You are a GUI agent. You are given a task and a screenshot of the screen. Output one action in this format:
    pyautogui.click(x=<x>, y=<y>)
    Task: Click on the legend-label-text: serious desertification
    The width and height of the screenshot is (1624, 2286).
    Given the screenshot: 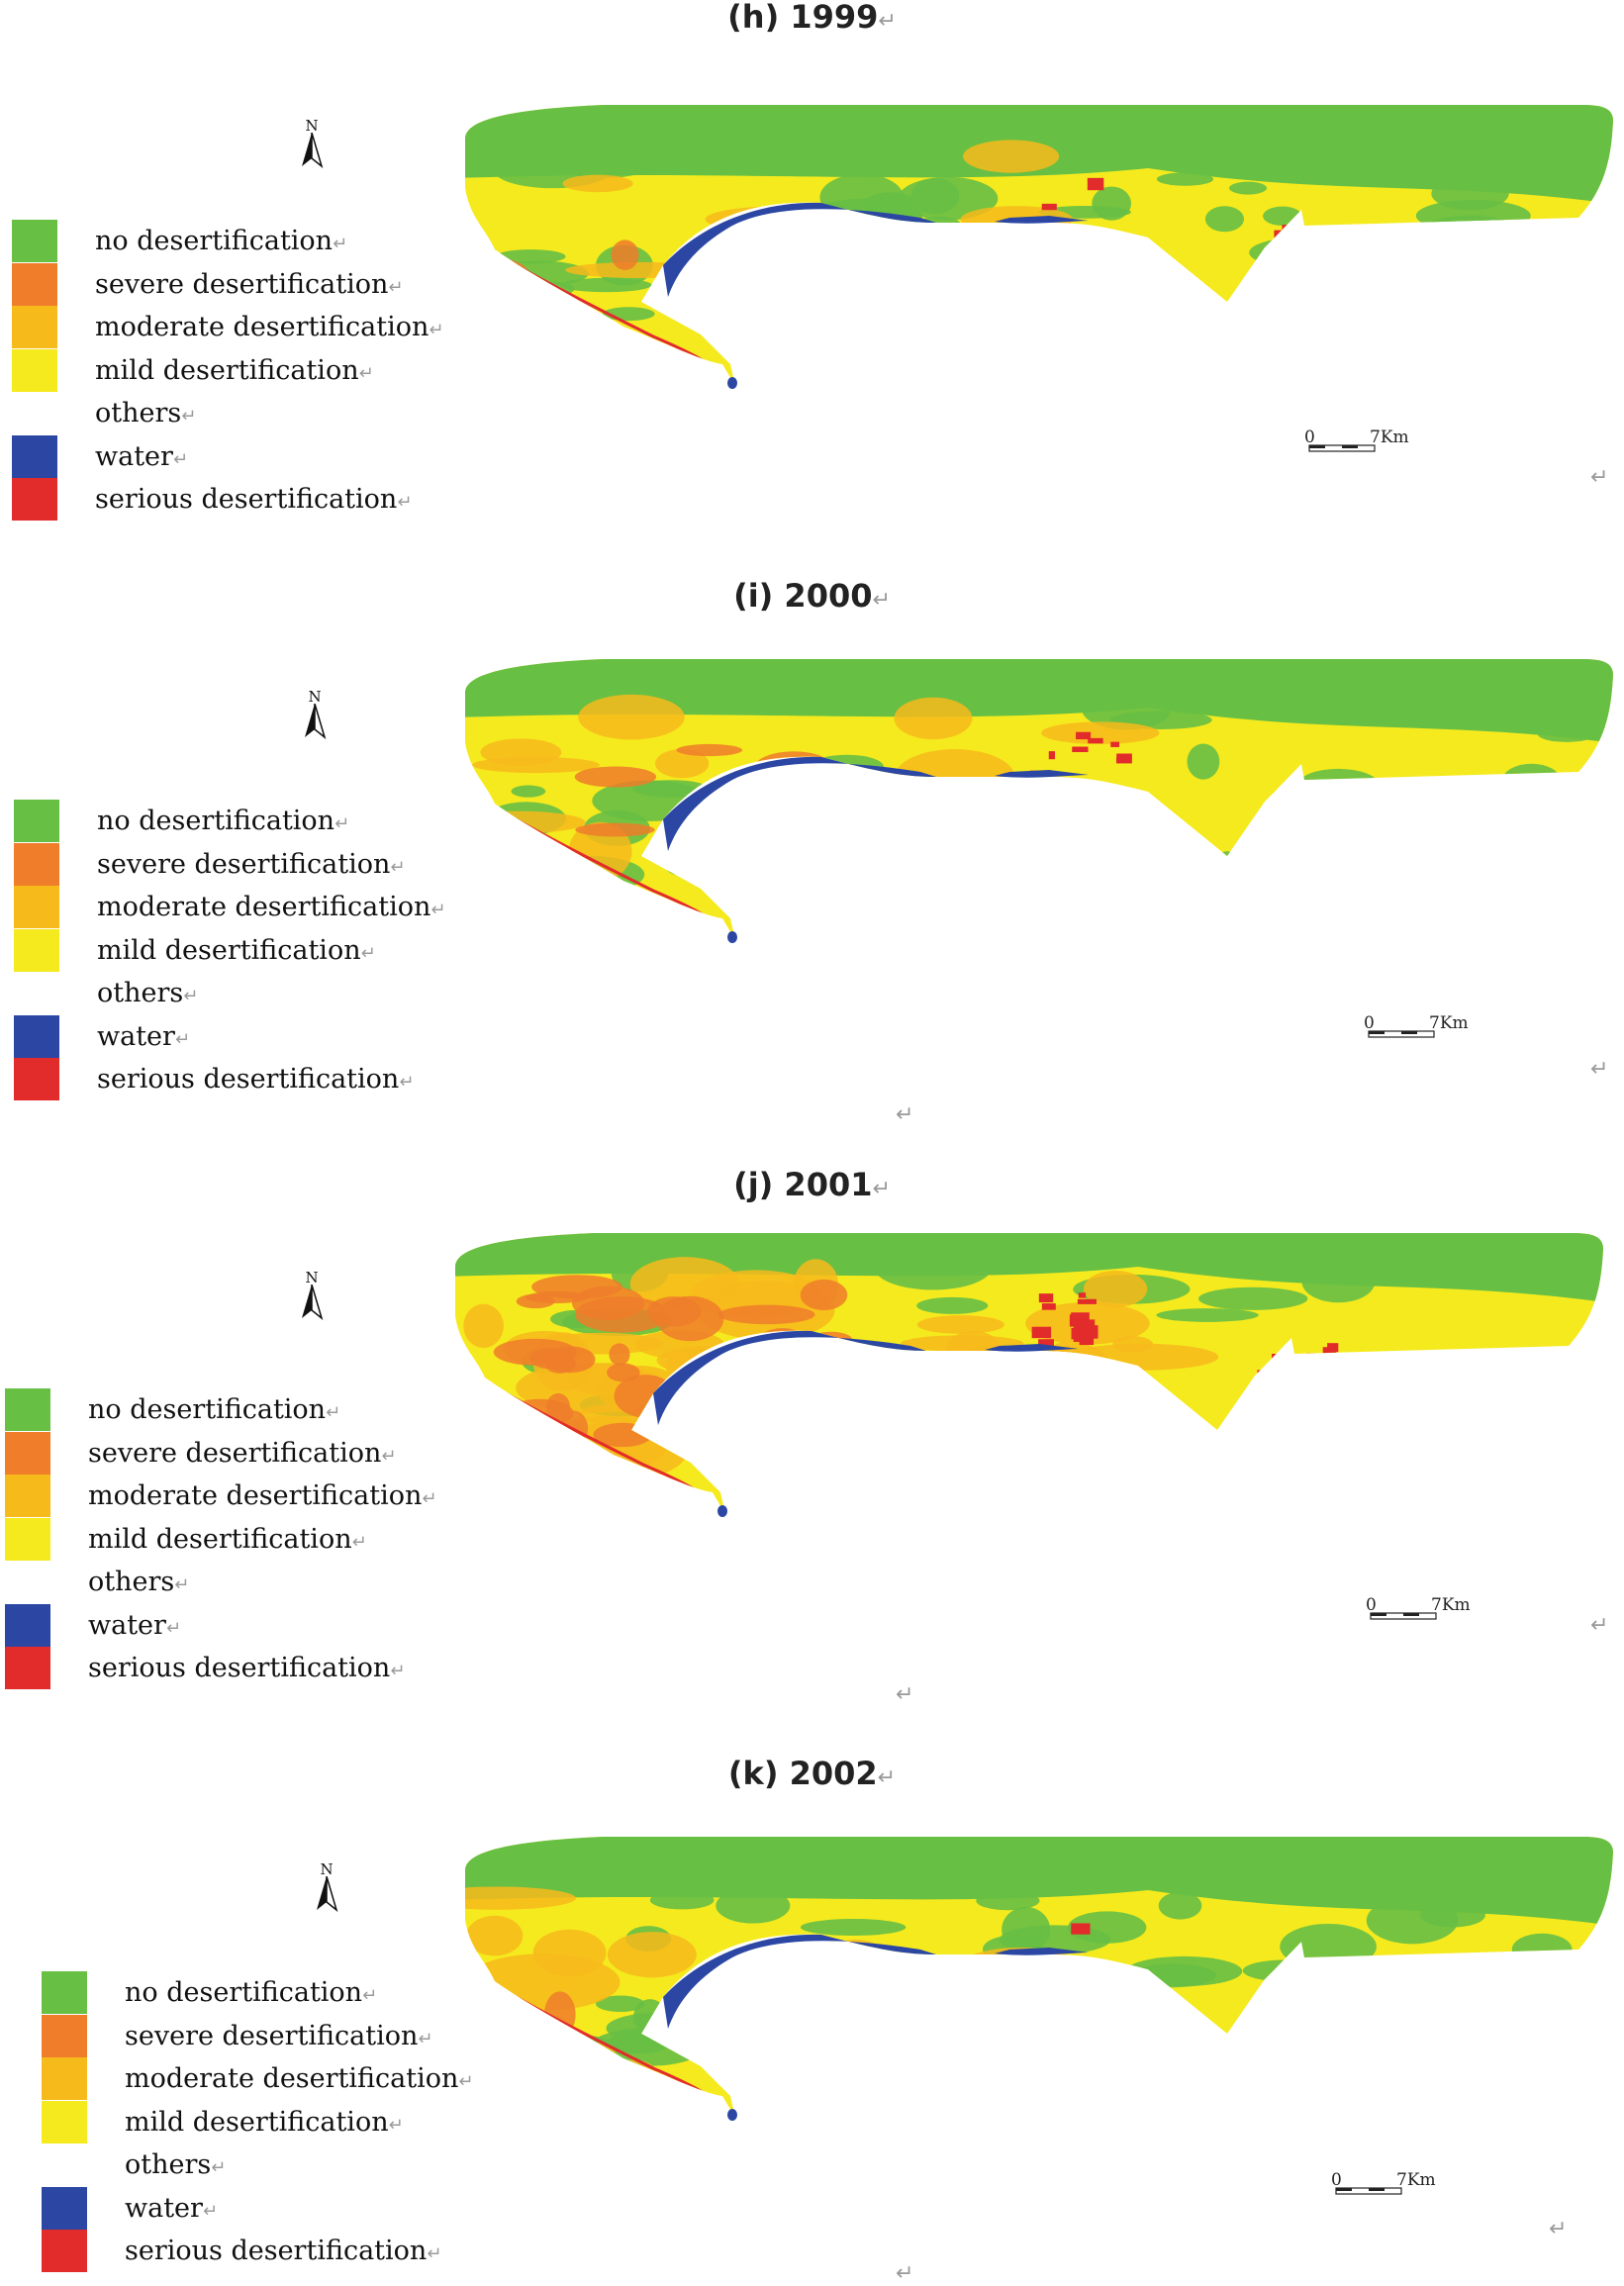 What is the action you would take?
    pyautogui.click(x=246, y=499)
    